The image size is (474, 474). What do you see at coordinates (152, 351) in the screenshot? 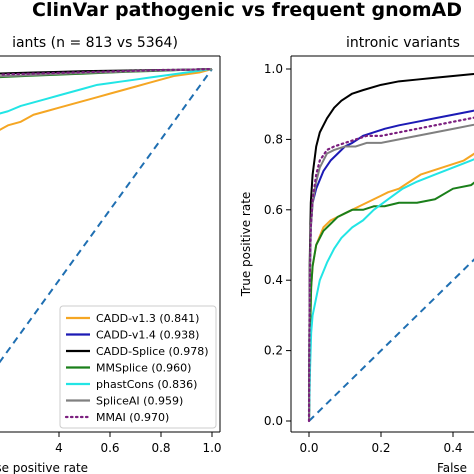
I see `legend-label: CADD-Splice (0.978)` at bounding box center [152, 351].